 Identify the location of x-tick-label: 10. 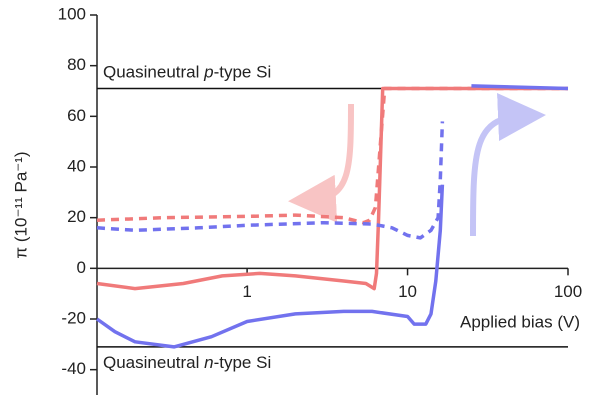
(407, 291).